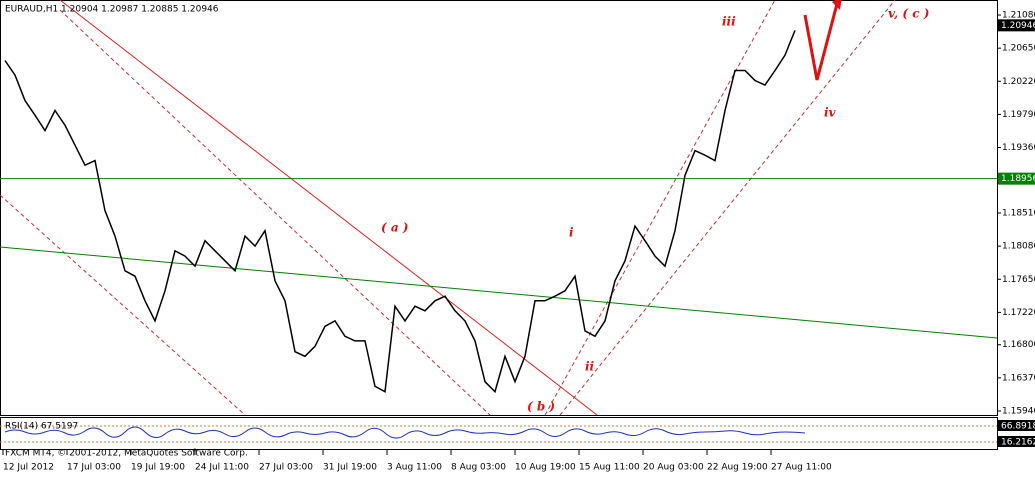  What do you see at coordinates (571, 233) in the screenshot?
I see `annotation: i` at bounding box center [571, 233].